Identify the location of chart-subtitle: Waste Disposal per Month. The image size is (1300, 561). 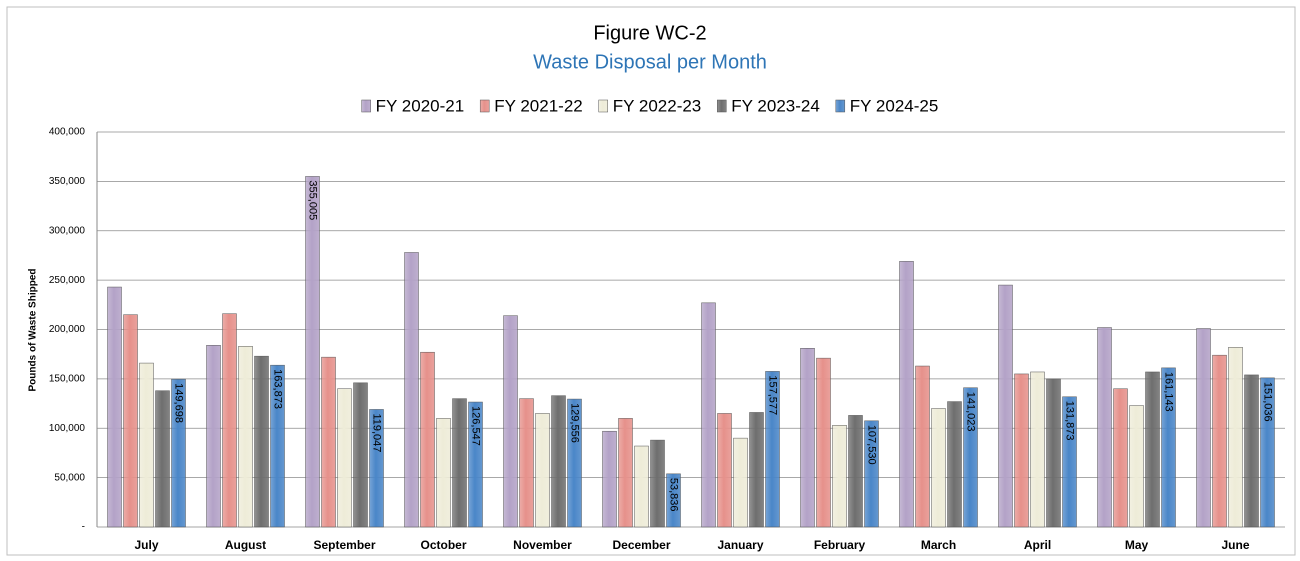
(650, 62).